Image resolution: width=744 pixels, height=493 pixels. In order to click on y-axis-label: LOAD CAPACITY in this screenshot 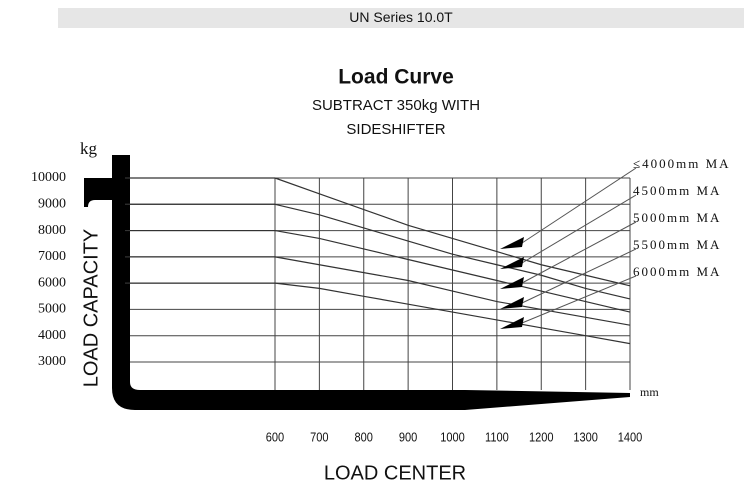, I will do `click(91, 308)`.